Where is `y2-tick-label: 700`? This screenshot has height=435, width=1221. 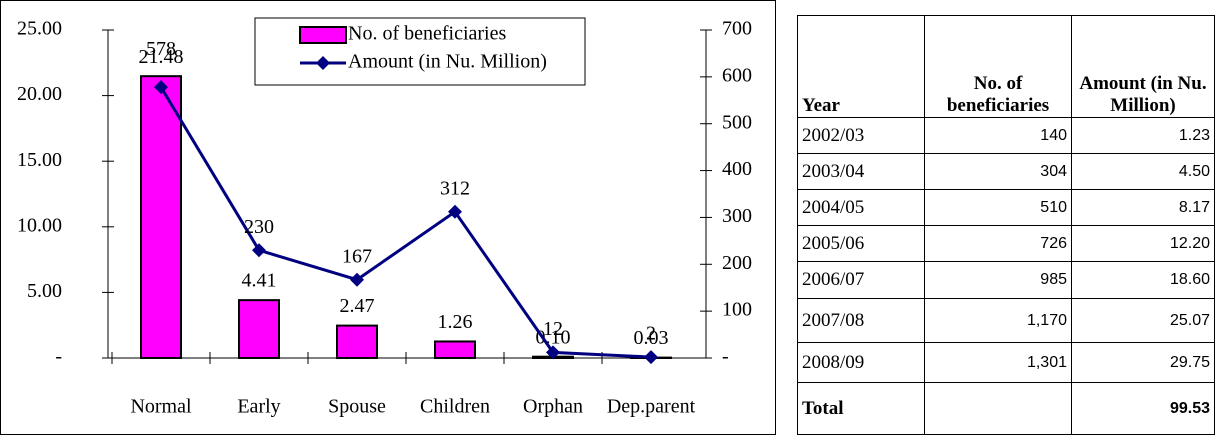
y2-tick-label: 700 is located at coordinates (737, 29).